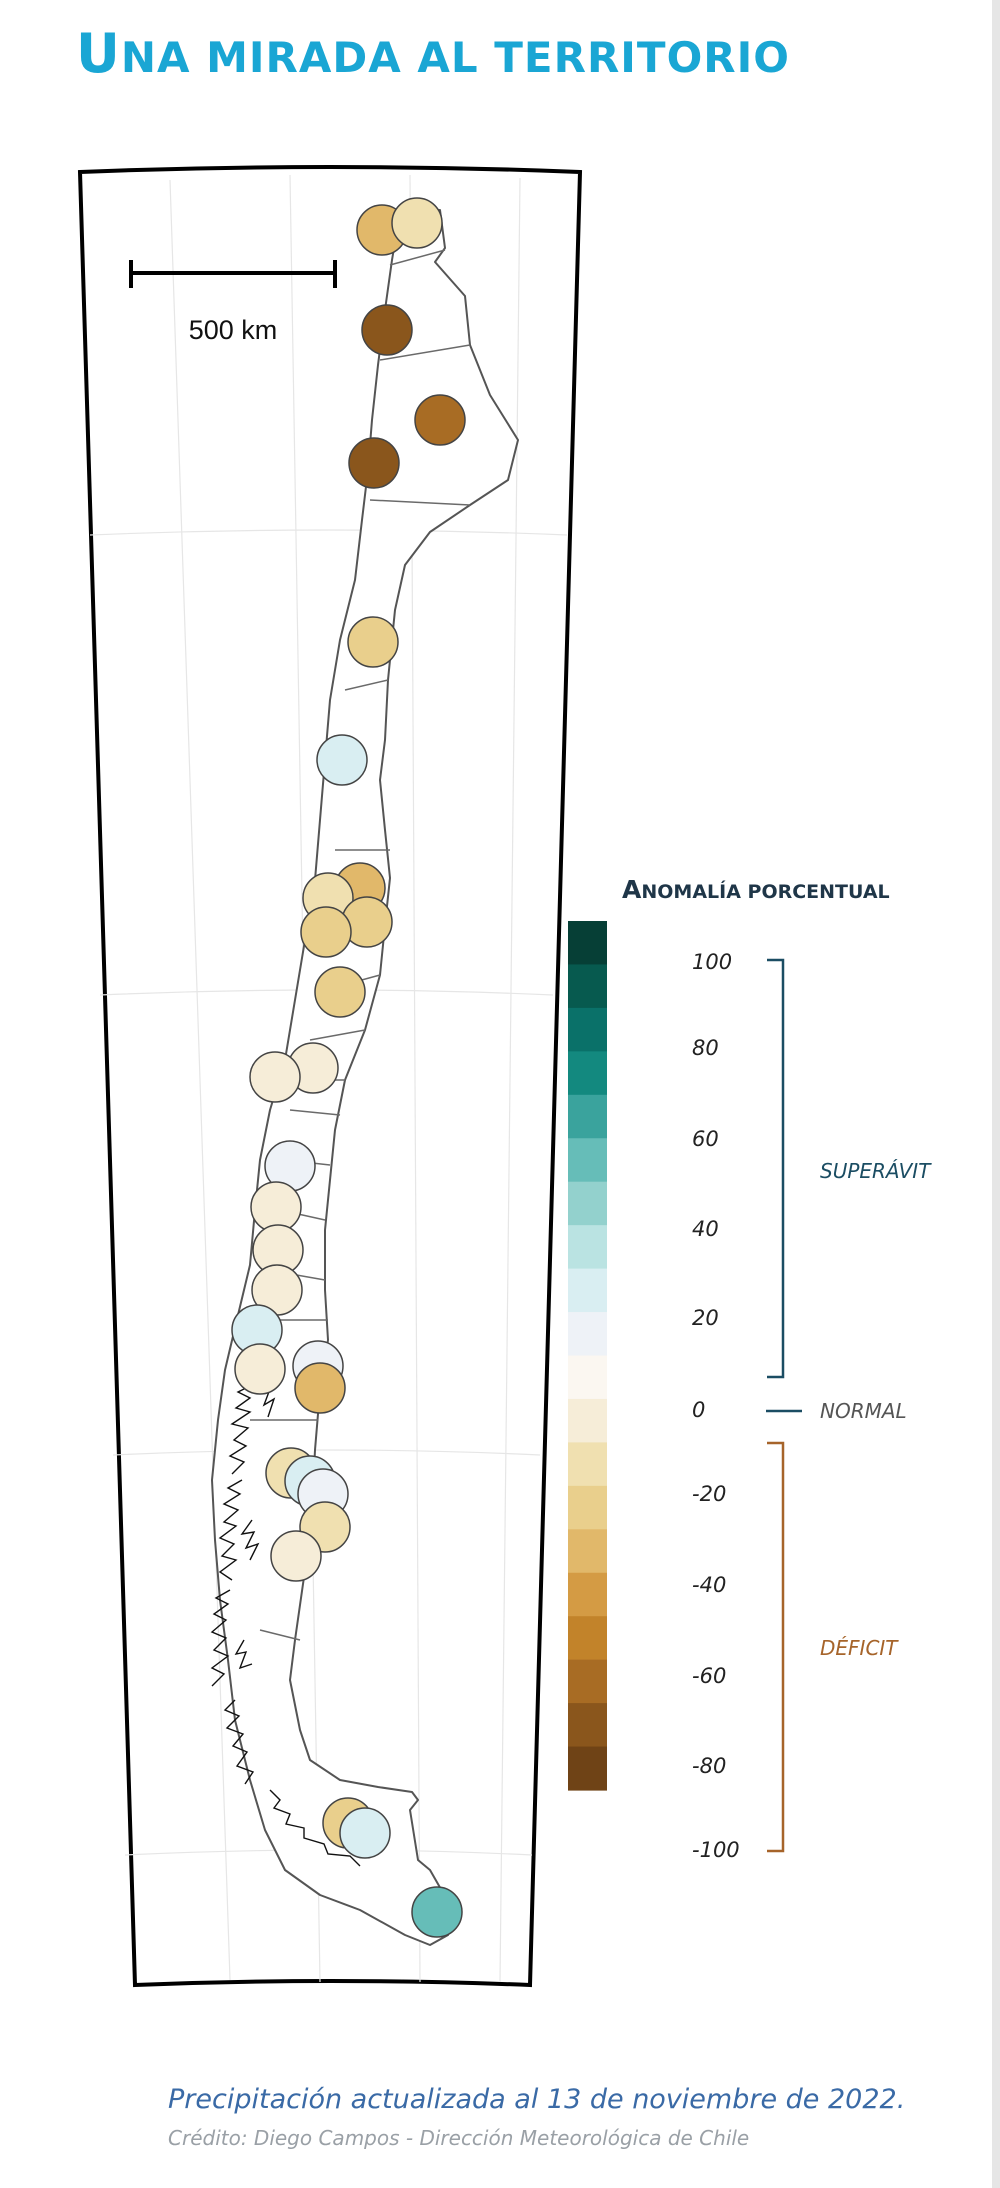  Describe the element at coordinates (699, 1410) in the screenshot. I see `legend-tick: 0` at that location.